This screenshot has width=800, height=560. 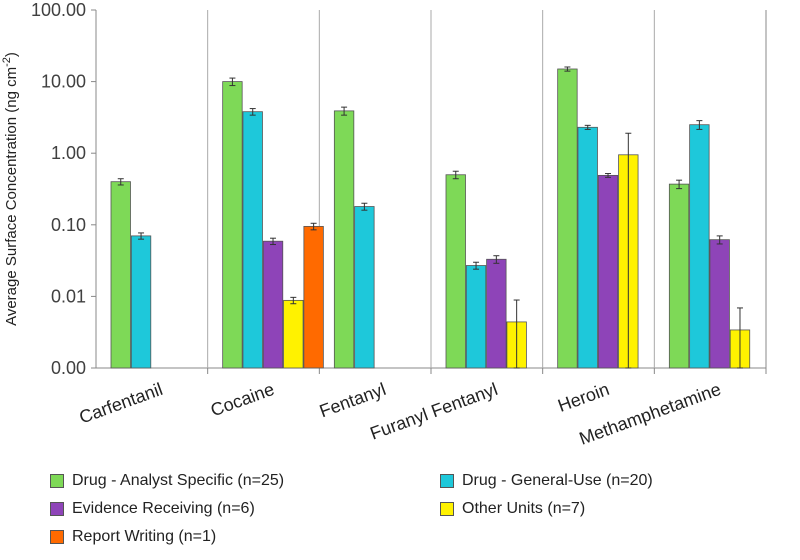 I want to click on category-label: Heroin, so click(x=583, y=397).